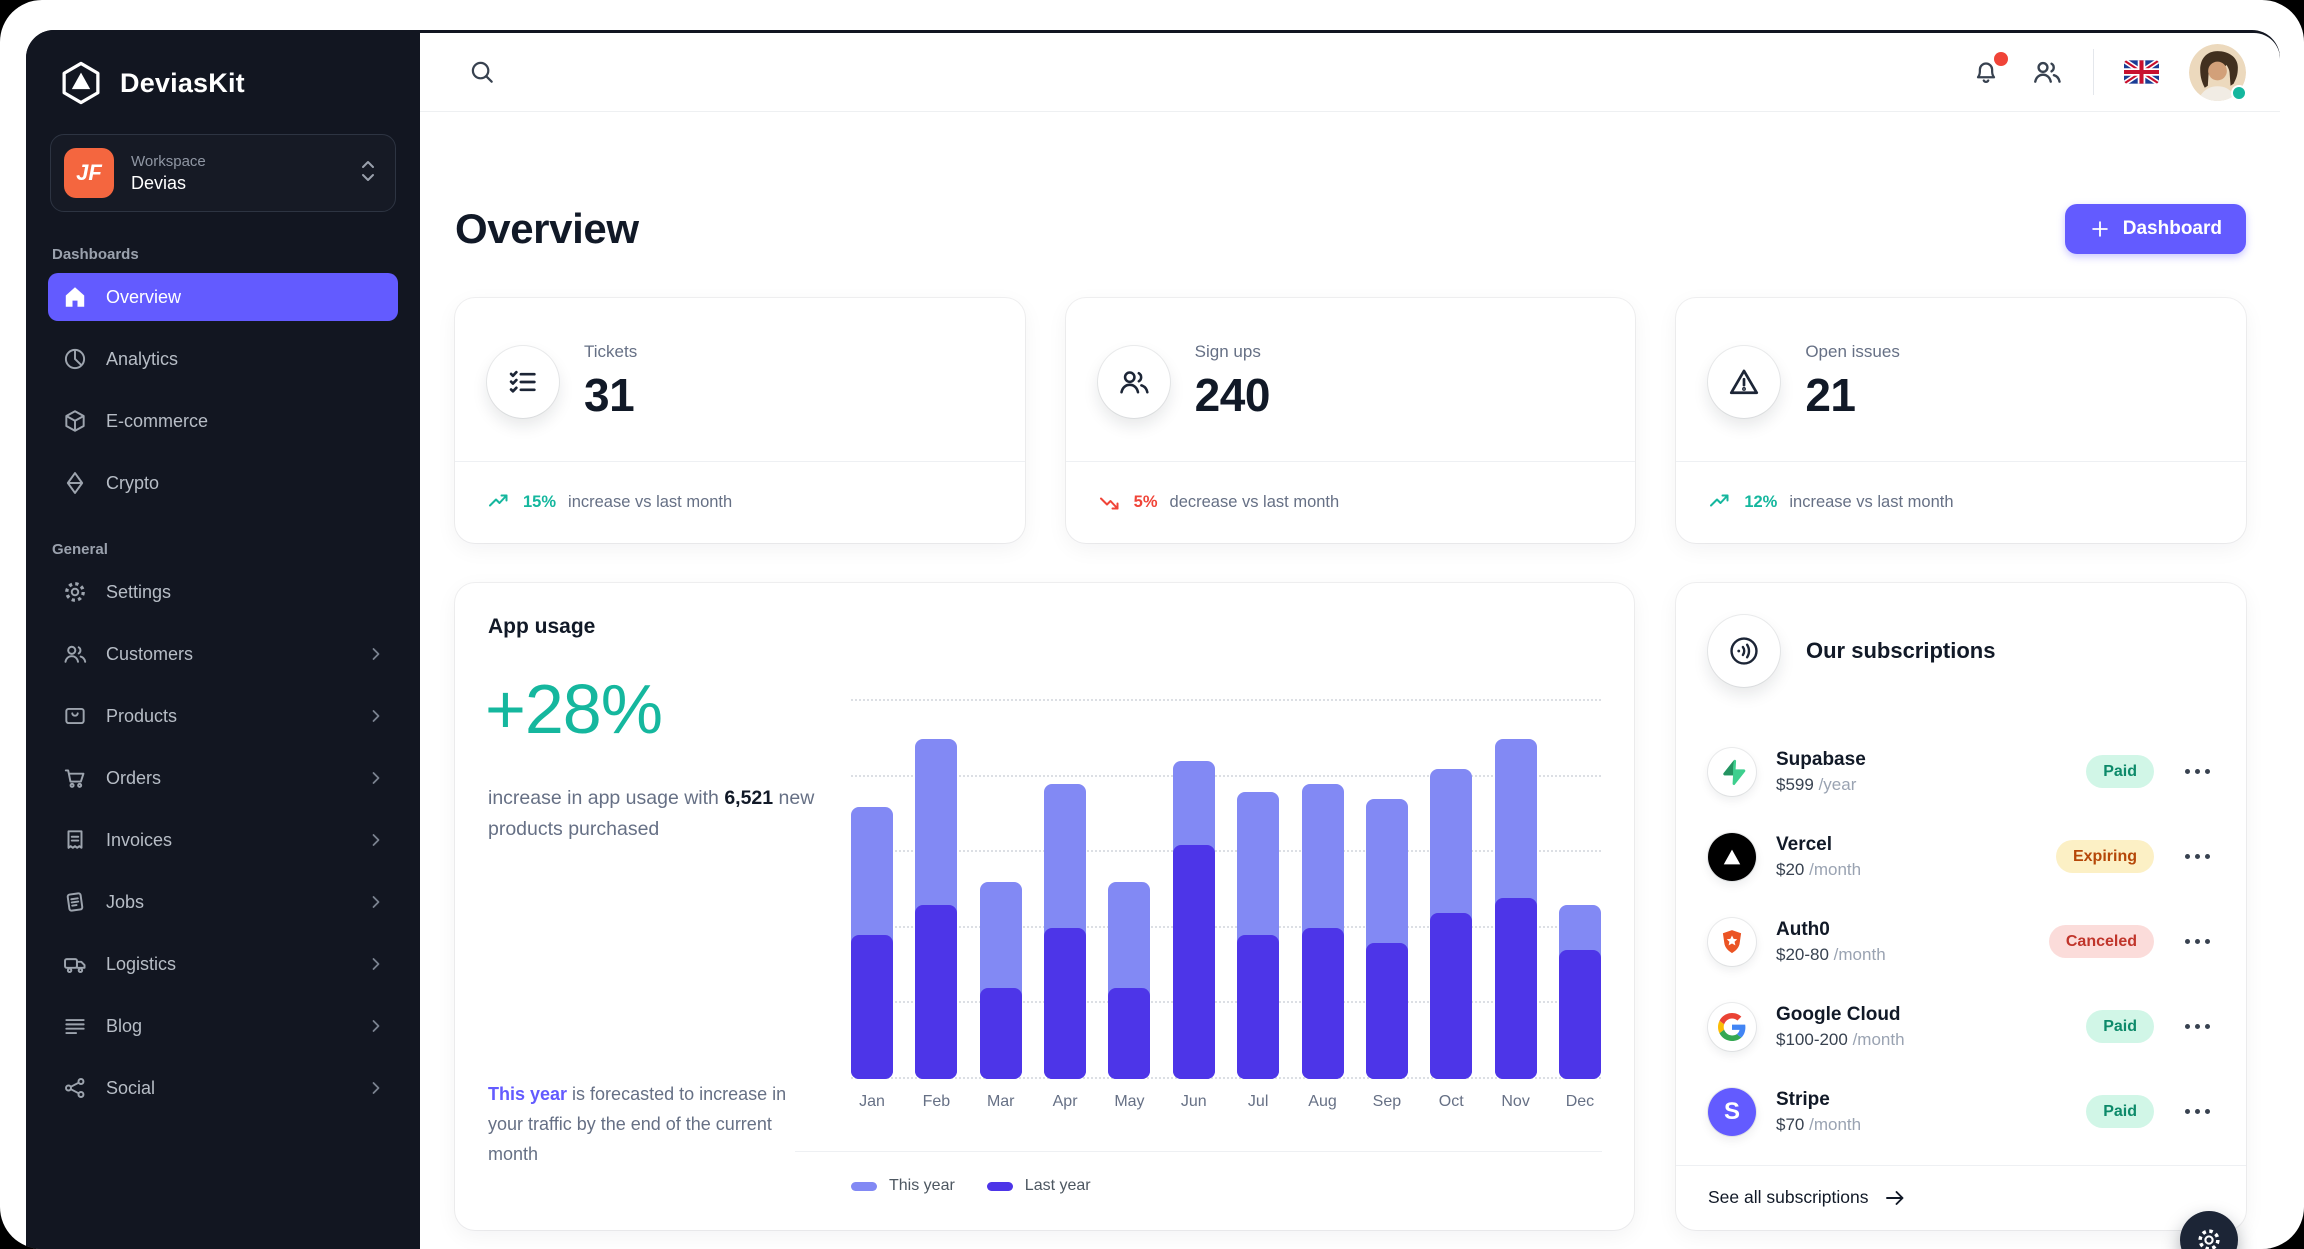 The width and height of the screenshot is (2304, 1249). Describe the element at coordinates (2047, 72) in the screenshot. I see `contacts-users-icon` at that location.